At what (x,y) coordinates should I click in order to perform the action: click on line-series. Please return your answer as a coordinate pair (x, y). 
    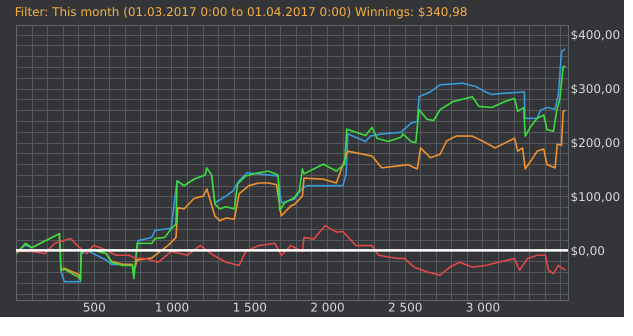
    Looking at the image, I should click on (291, 250).